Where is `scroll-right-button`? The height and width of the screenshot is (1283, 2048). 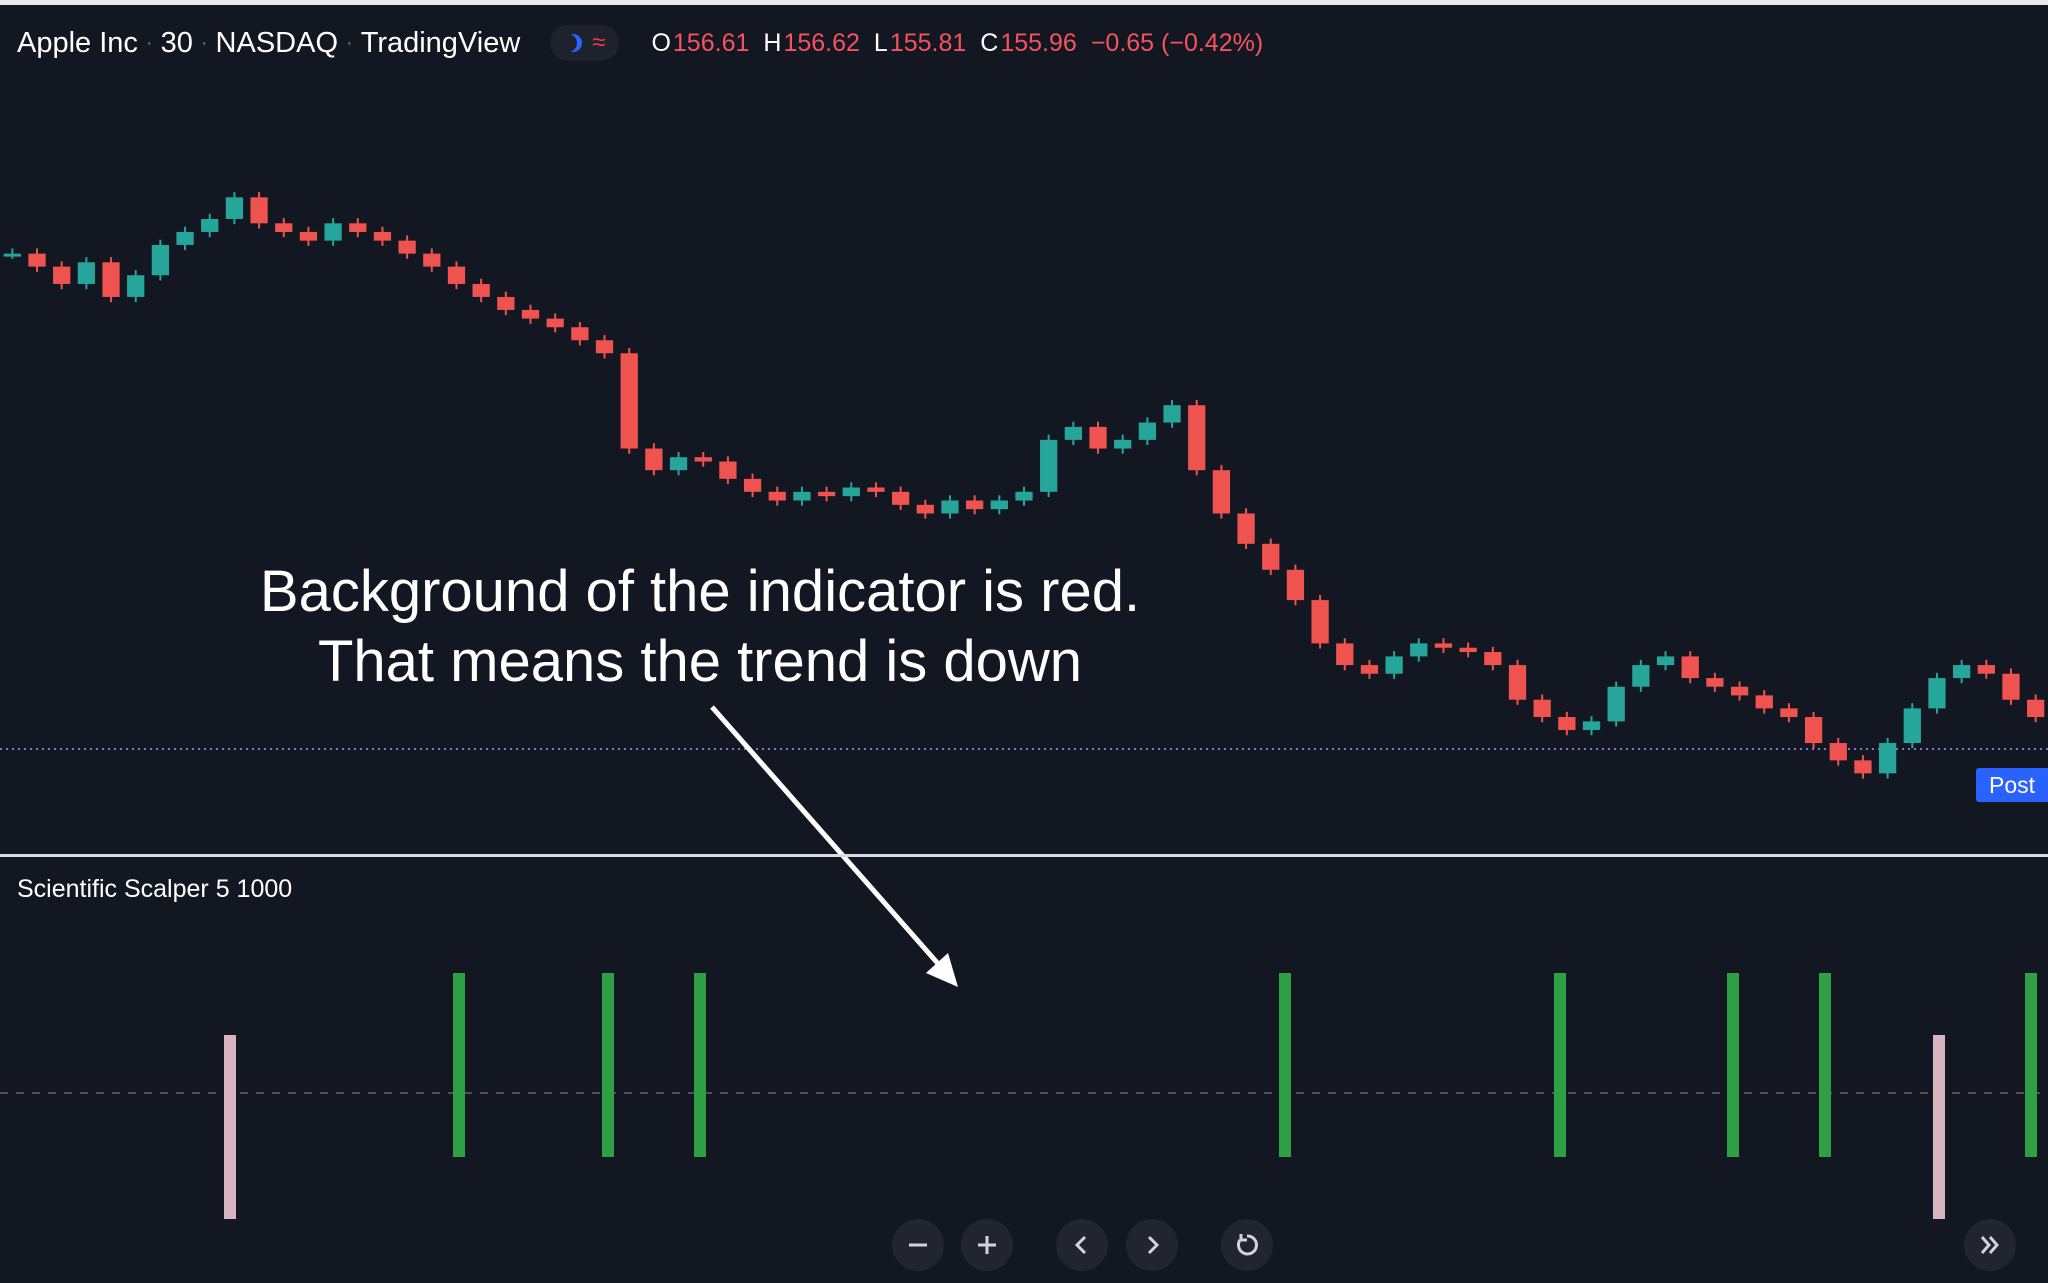
scroll-right-button is located at coordinates (1152, 1245).